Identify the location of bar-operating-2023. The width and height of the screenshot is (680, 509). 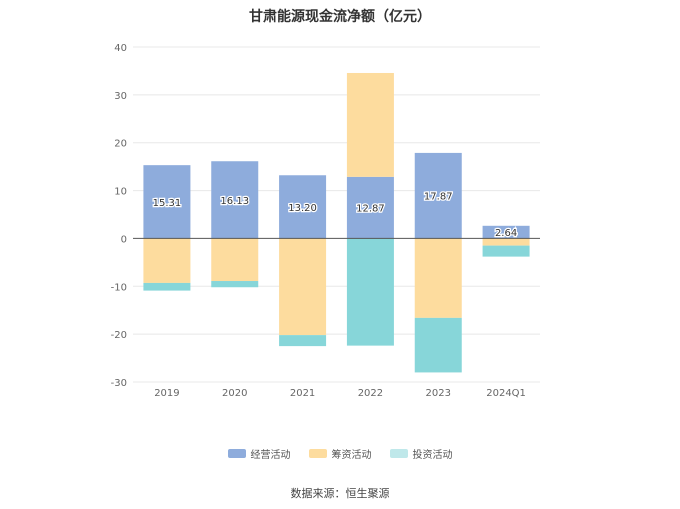
(438, 195).